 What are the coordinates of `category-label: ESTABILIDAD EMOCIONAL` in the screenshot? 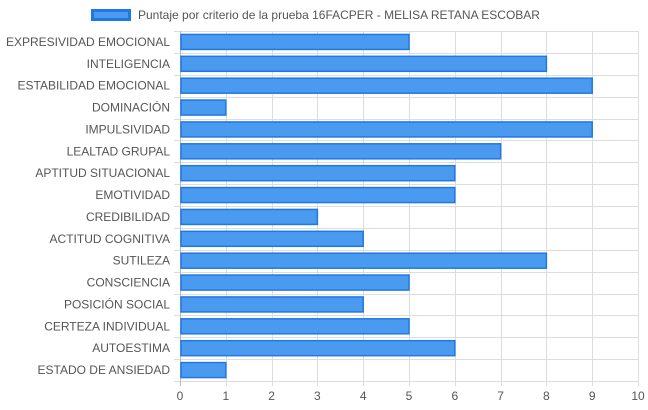 It's located at (94, 86).